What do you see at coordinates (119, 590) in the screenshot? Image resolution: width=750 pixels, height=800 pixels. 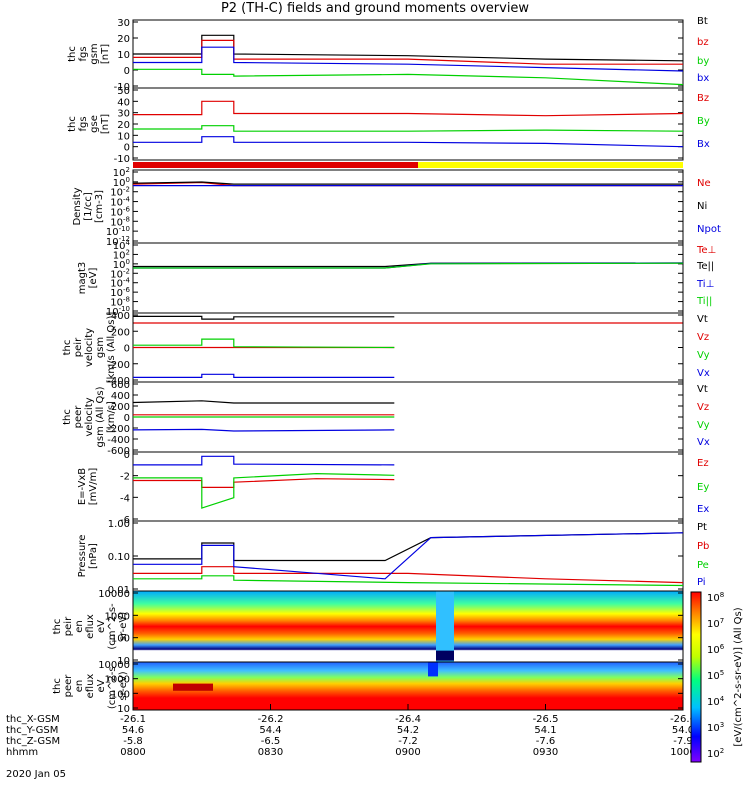 I see `y-tick-label: 0.01` at bounding box center [119, 590].